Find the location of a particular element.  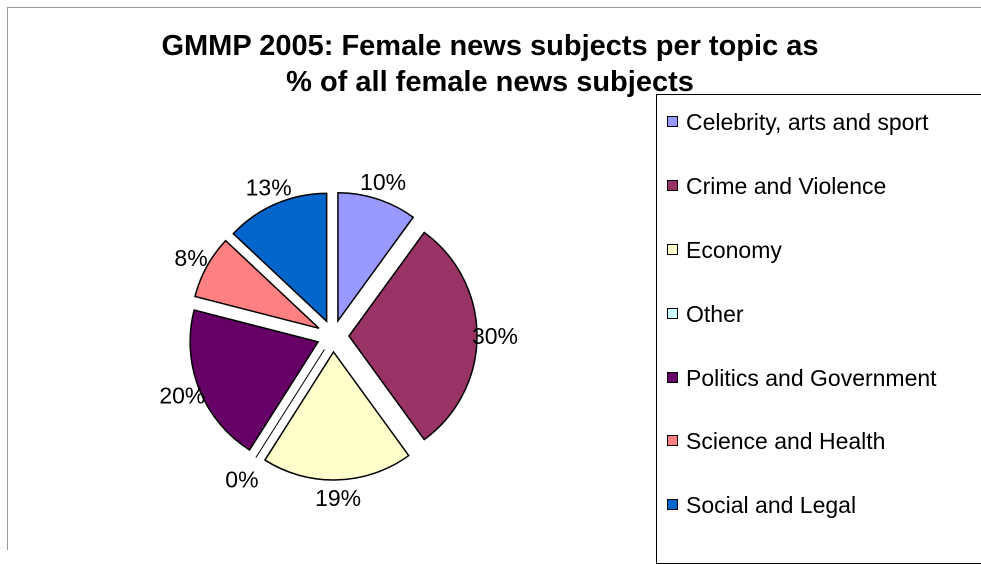

pie-label-other: 0% is located at coordinates (241, 480).